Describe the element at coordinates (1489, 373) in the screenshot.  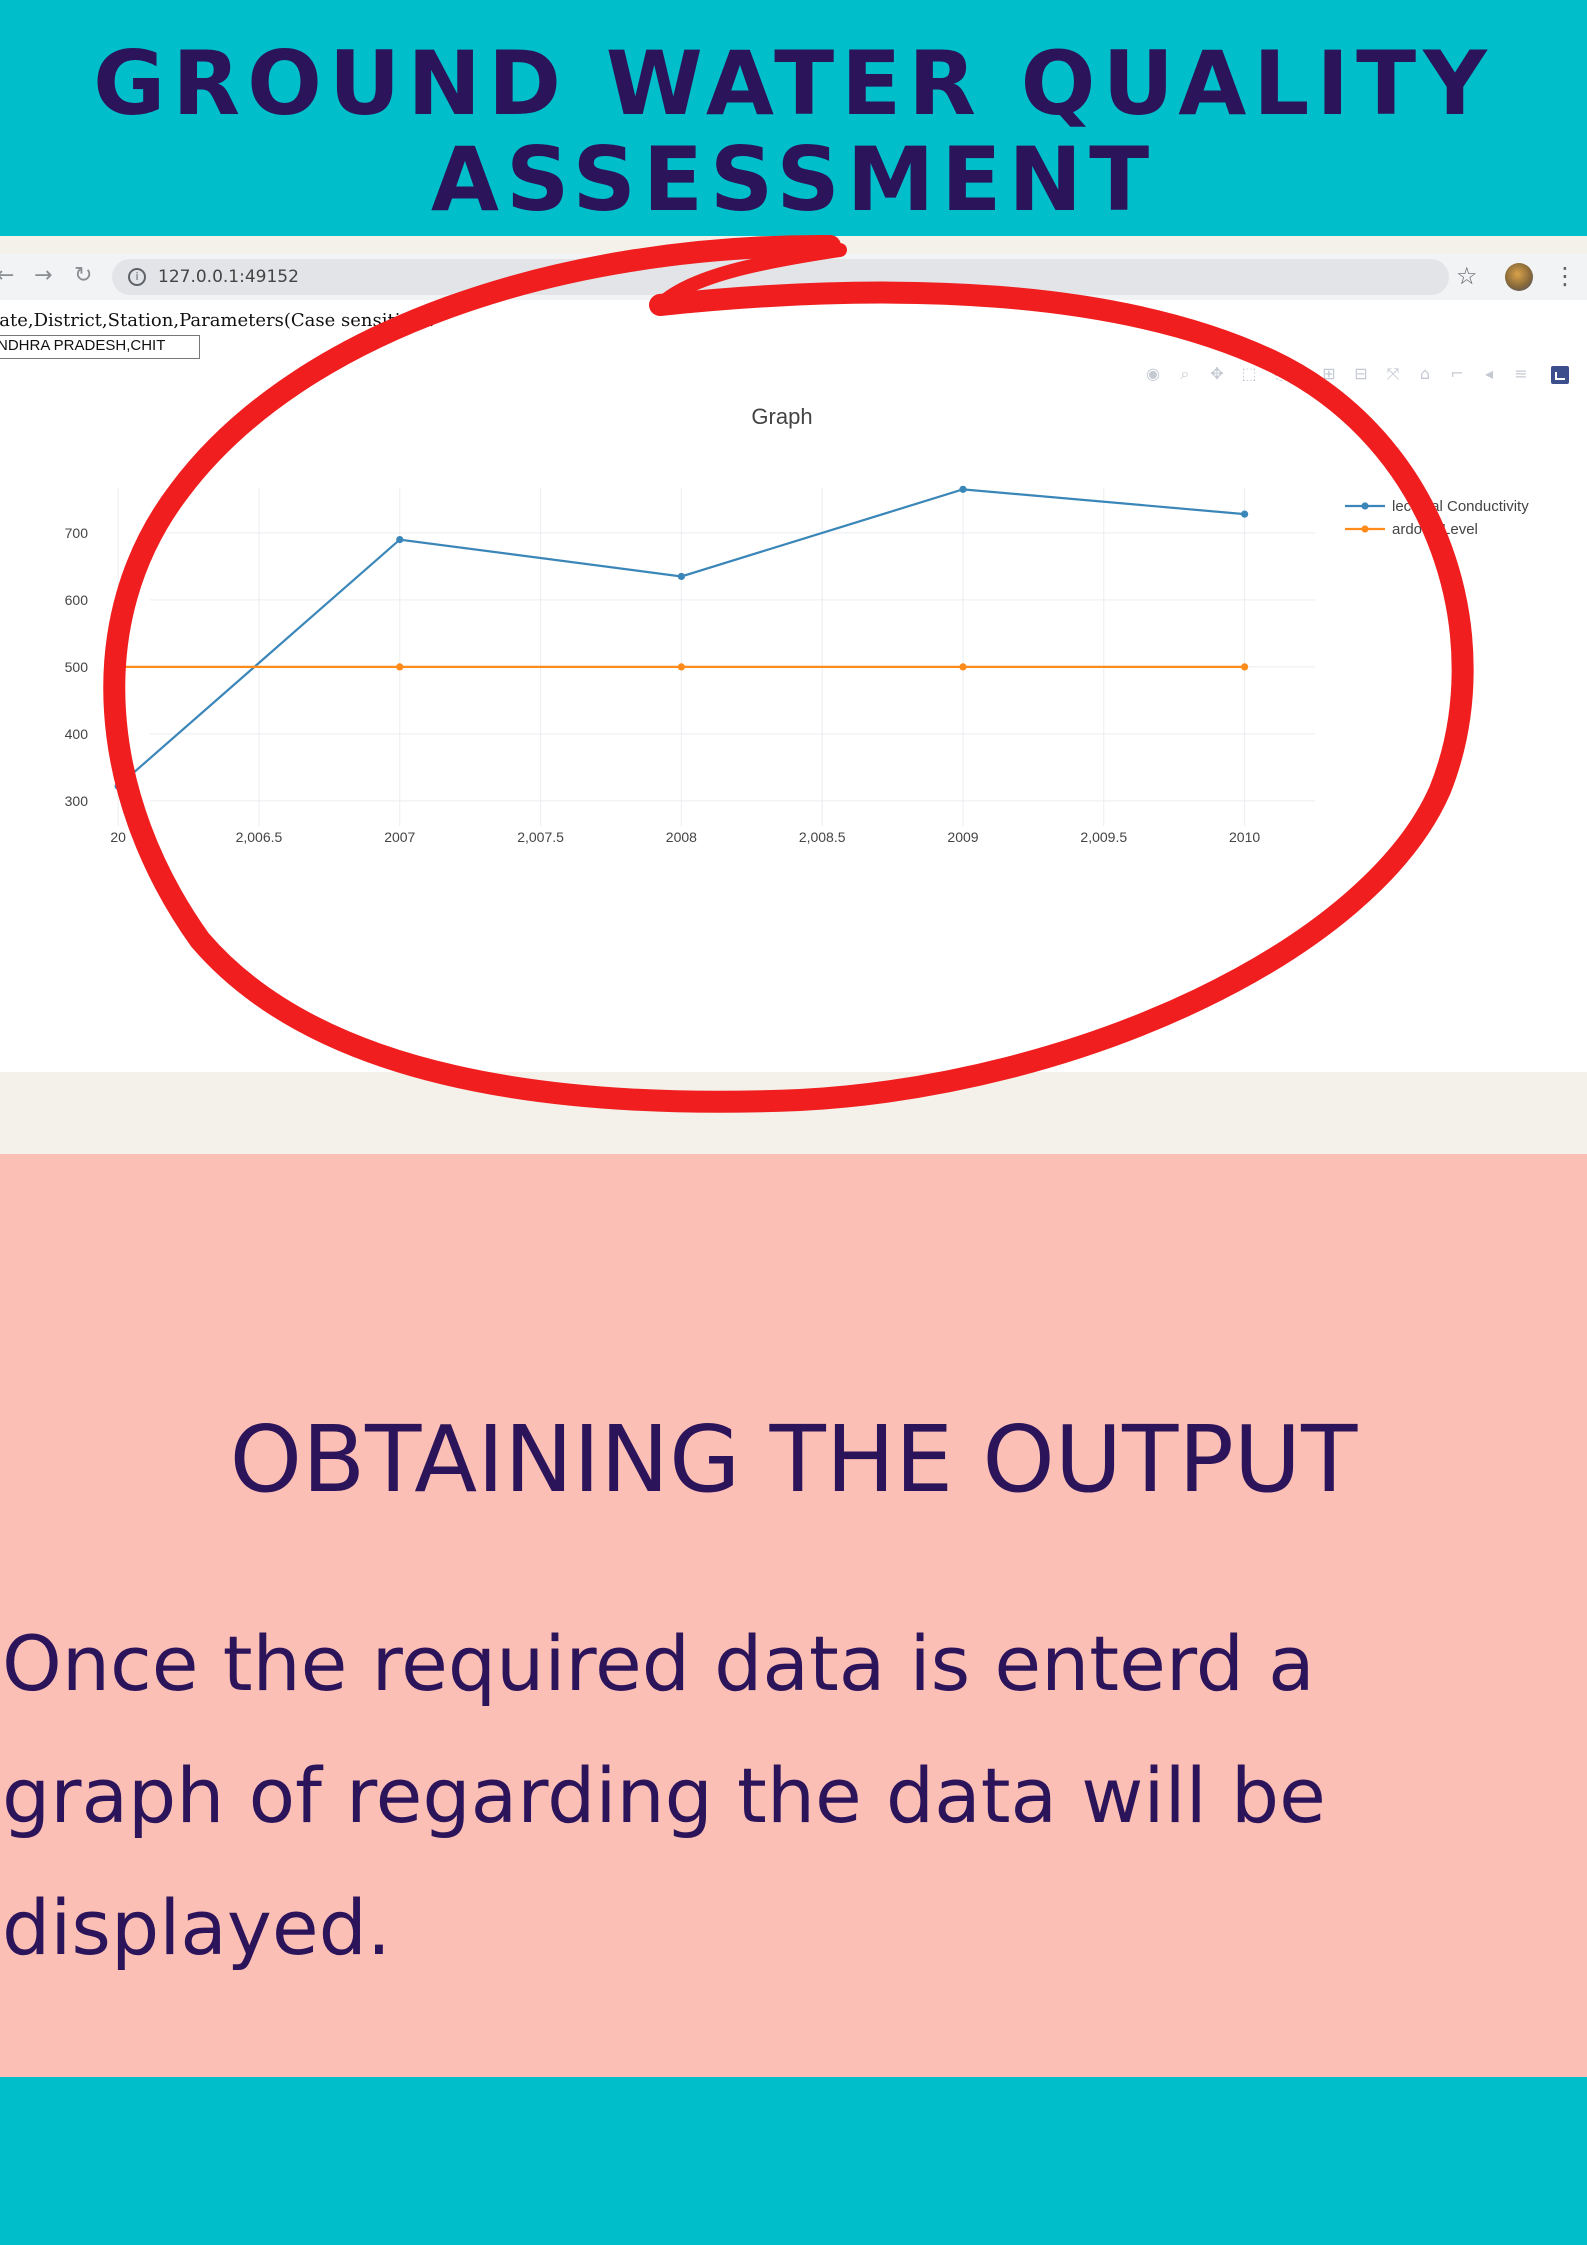
I see `hover-closest-icon: ◂` at that location.